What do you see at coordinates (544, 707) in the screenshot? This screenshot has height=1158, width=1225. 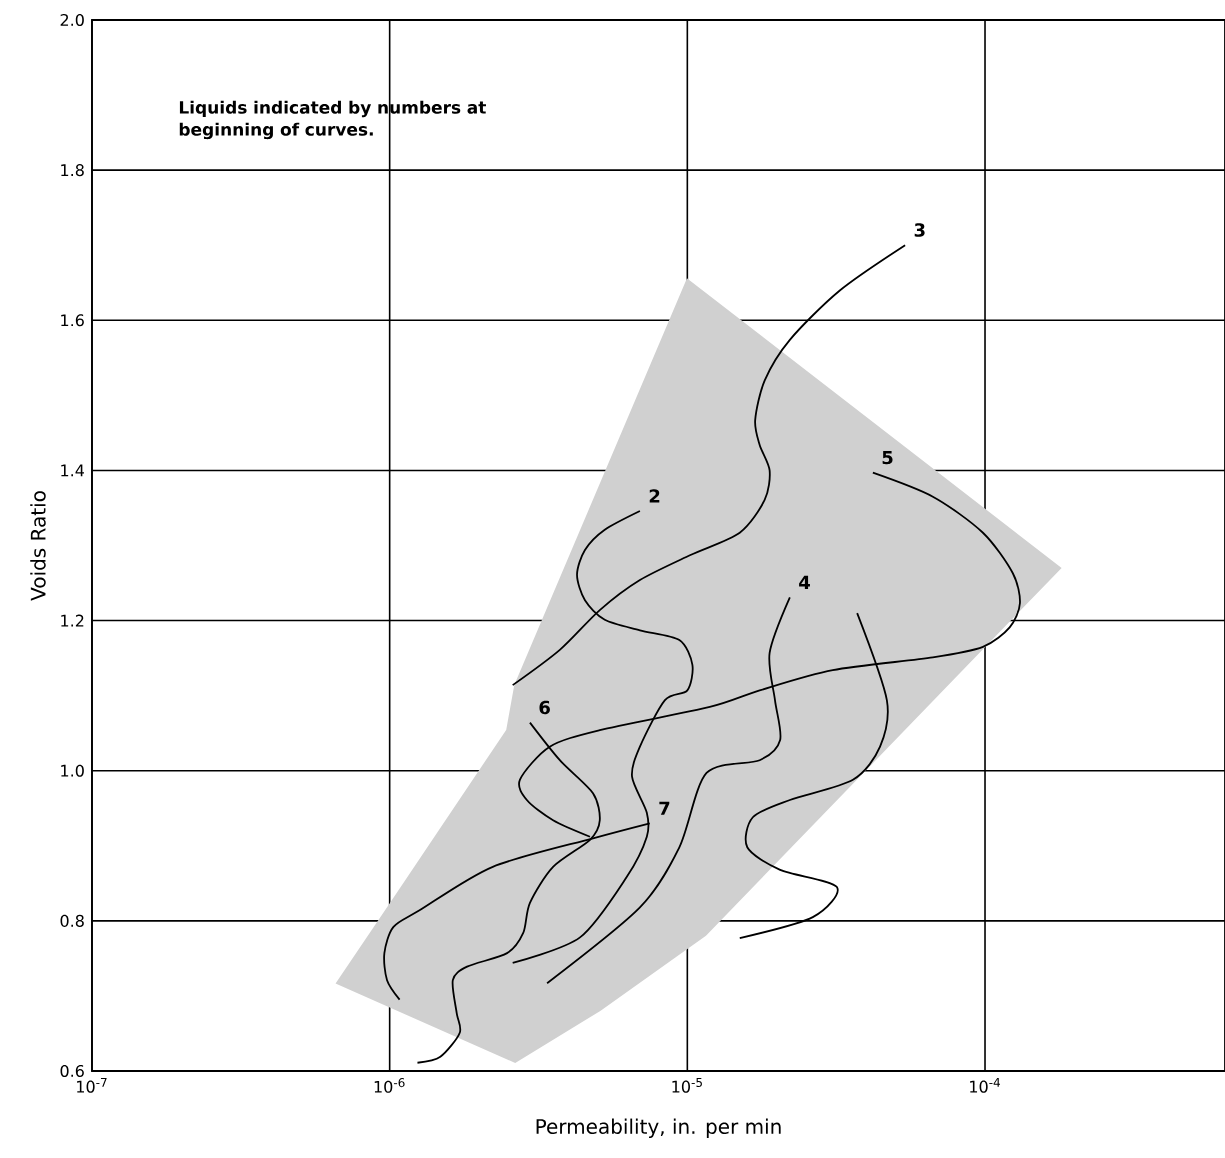 I see `series-label: 6` at bounding box center [544, 707].